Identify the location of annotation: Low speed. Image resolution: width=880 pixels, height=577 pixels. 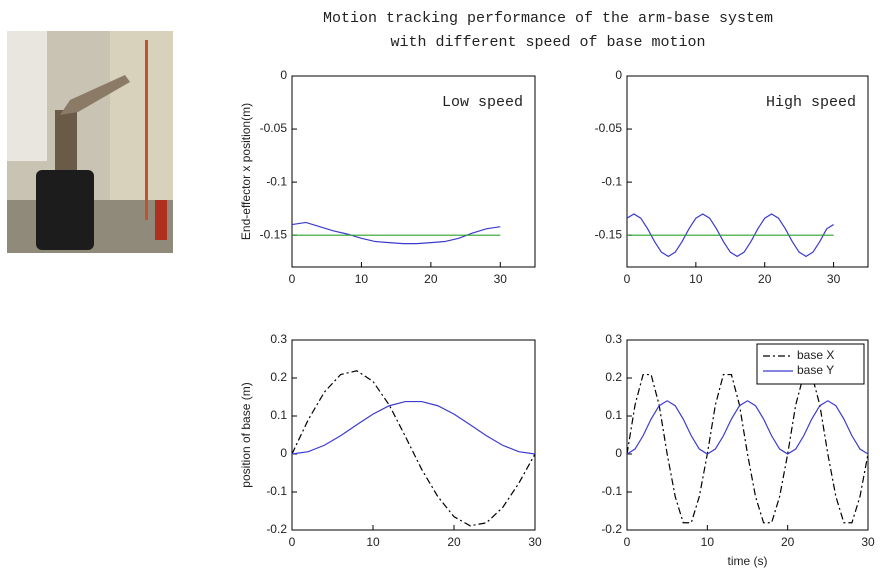
(482, 102).